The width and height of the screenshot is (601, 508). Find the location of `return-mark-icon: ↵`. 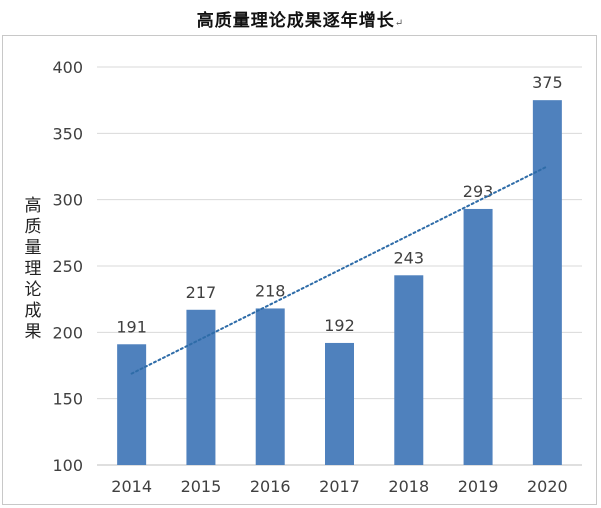

return-mark-icon: ↵ is located at coordinates (399, 23).